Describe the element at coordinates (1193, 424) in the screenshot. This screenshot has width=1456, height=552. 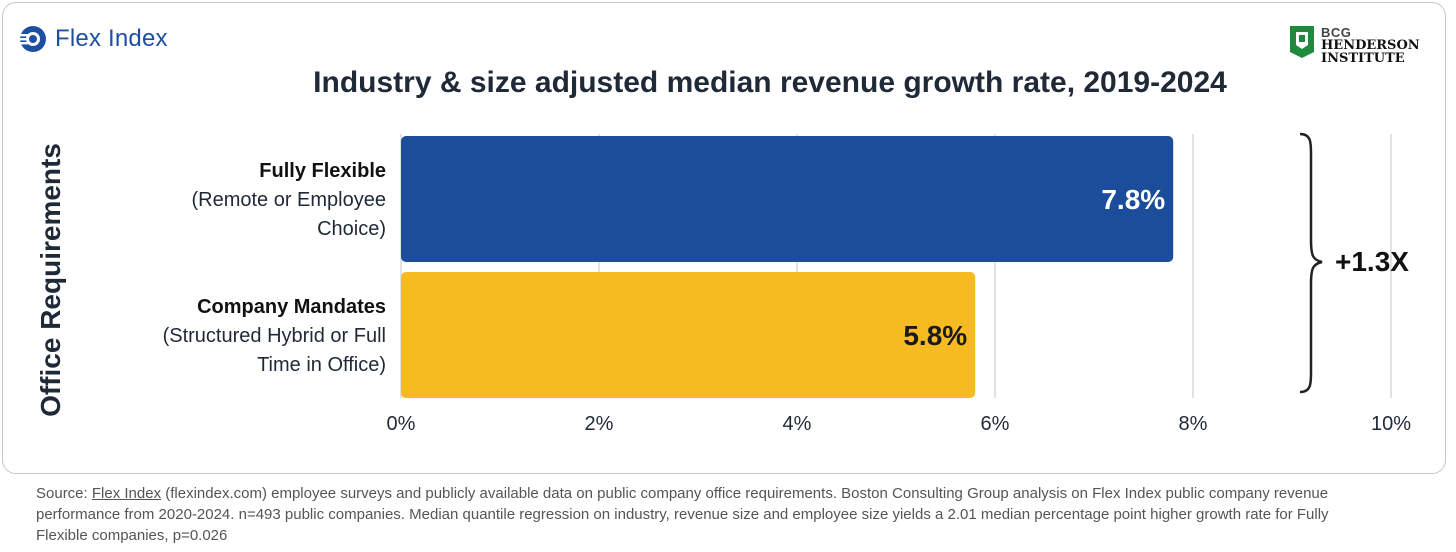
I see `x-tick-label-4: 8%` at that location.